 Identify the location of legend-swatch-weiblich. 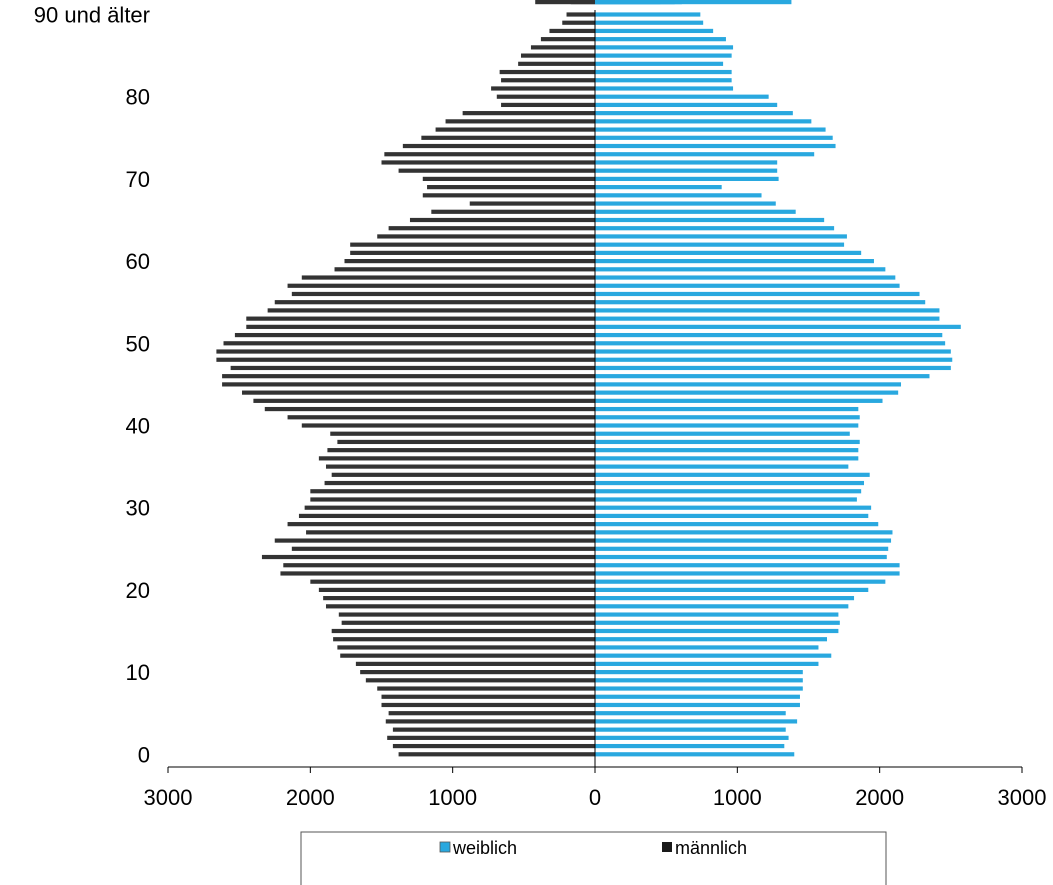
(445, 847).